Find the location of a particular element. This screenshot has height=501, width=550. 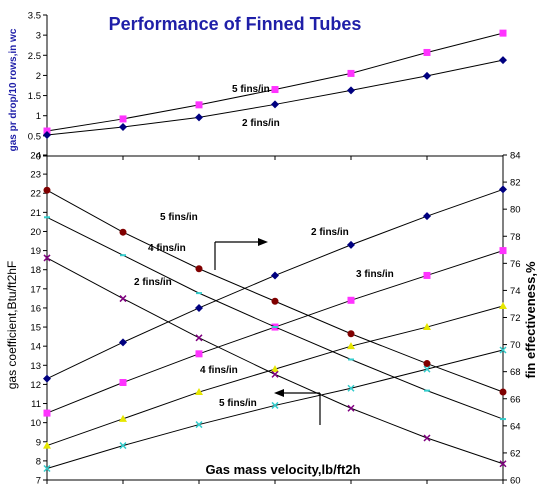

lower-y-tick-label: 10 is located at coordinates (35, 423).